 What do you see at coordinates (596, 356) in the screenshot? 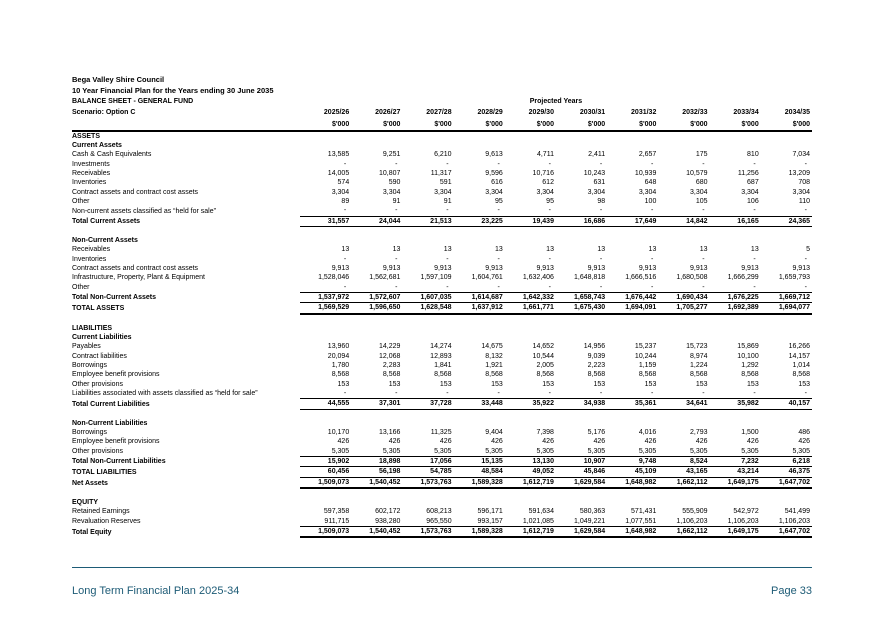
I see `cell-value: 9,039` at bounding box center [596, 356].